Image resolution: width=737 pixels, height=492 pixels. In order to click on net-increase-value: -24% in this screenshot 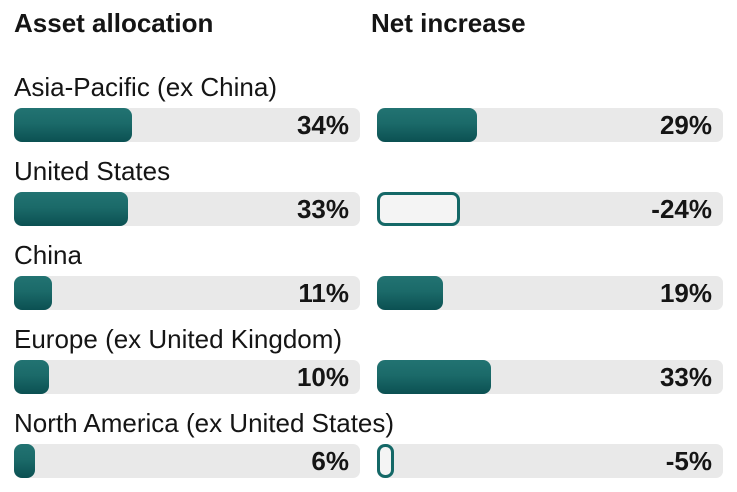, I will do `click(681, 208)`.